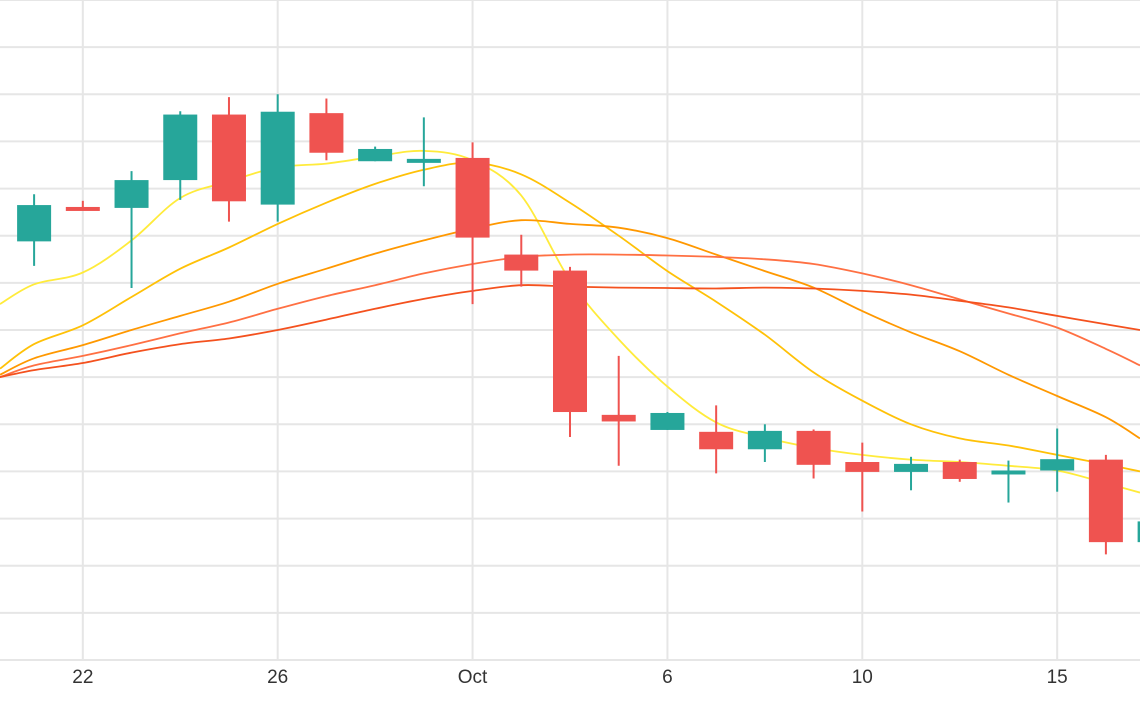  I want to click on x-tick-label: 15, so click(1057, 677).